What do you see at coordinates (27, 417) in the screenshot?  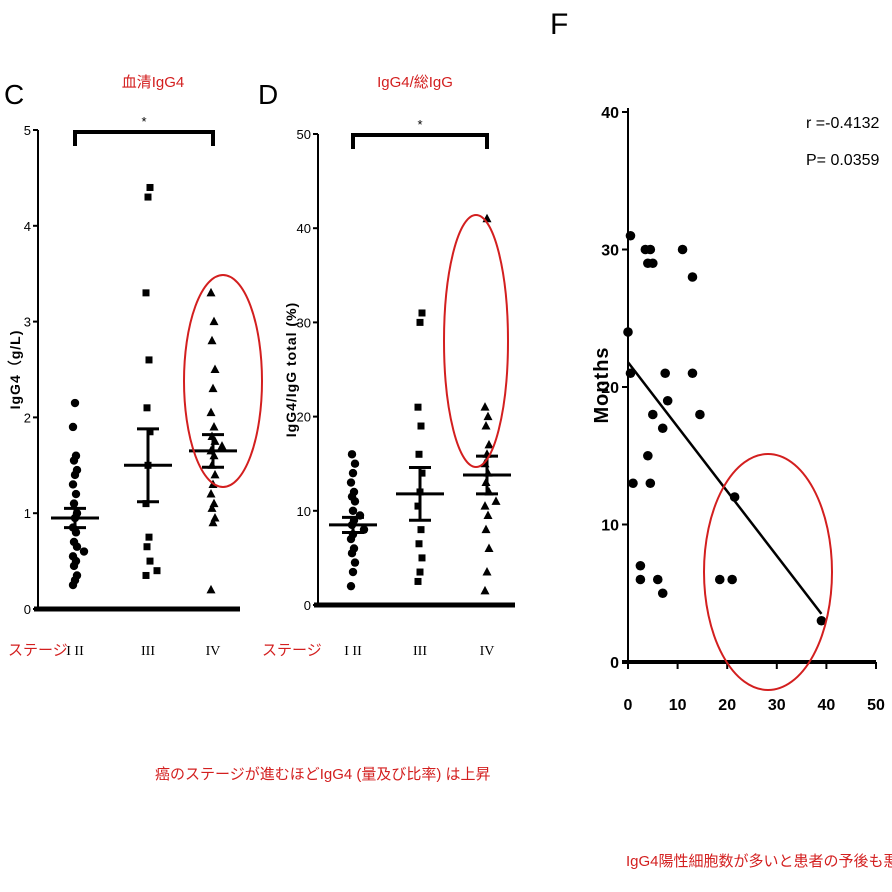 I see `y-tick-label: 2` at bounding box center [27, 417].